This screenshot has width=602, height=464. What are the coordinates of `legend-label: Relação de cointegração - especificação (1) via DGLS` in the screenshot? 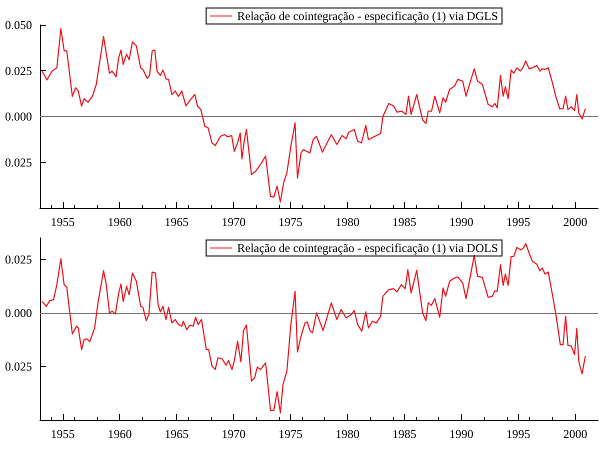 It's located at (367, 16).